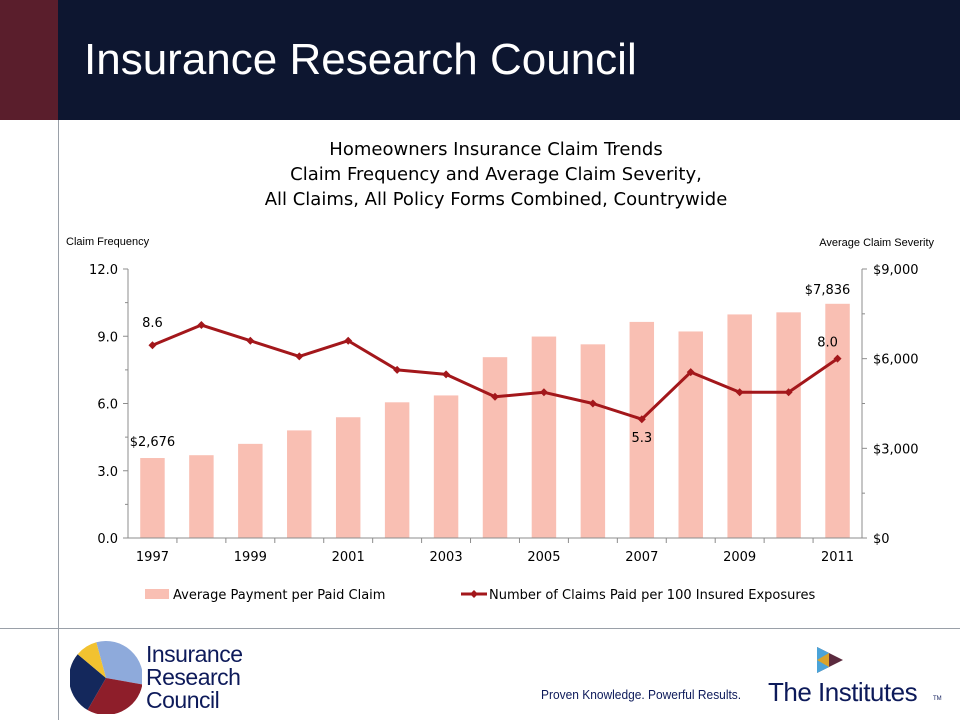 The width and height of the screenshot is (960, 720). What do you see at coordinates (58, 420) in the screenshot?
I see `left-divider-line` at bounding box center [58, 420].